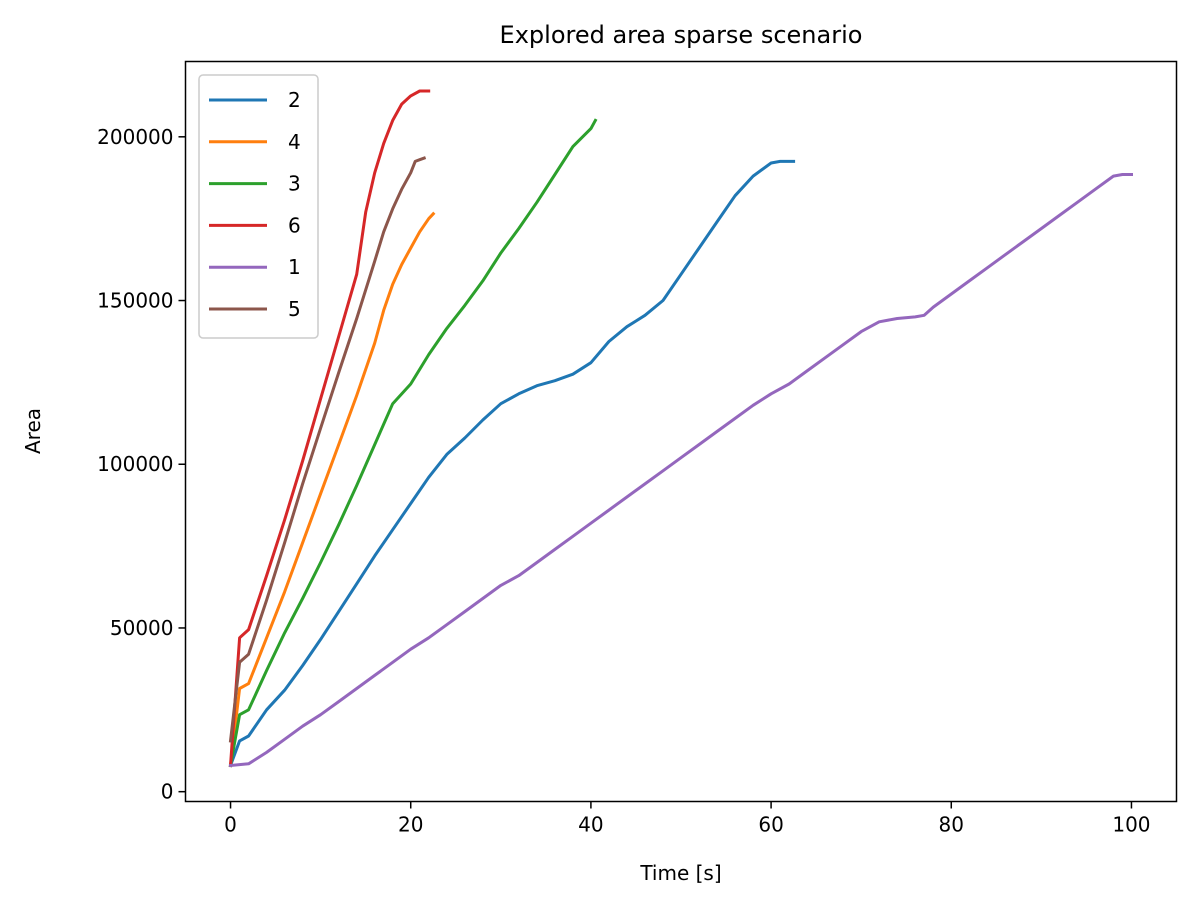 The image size is (1196, 908). I want to click on legend-label-2: 2, so click(294, 100).